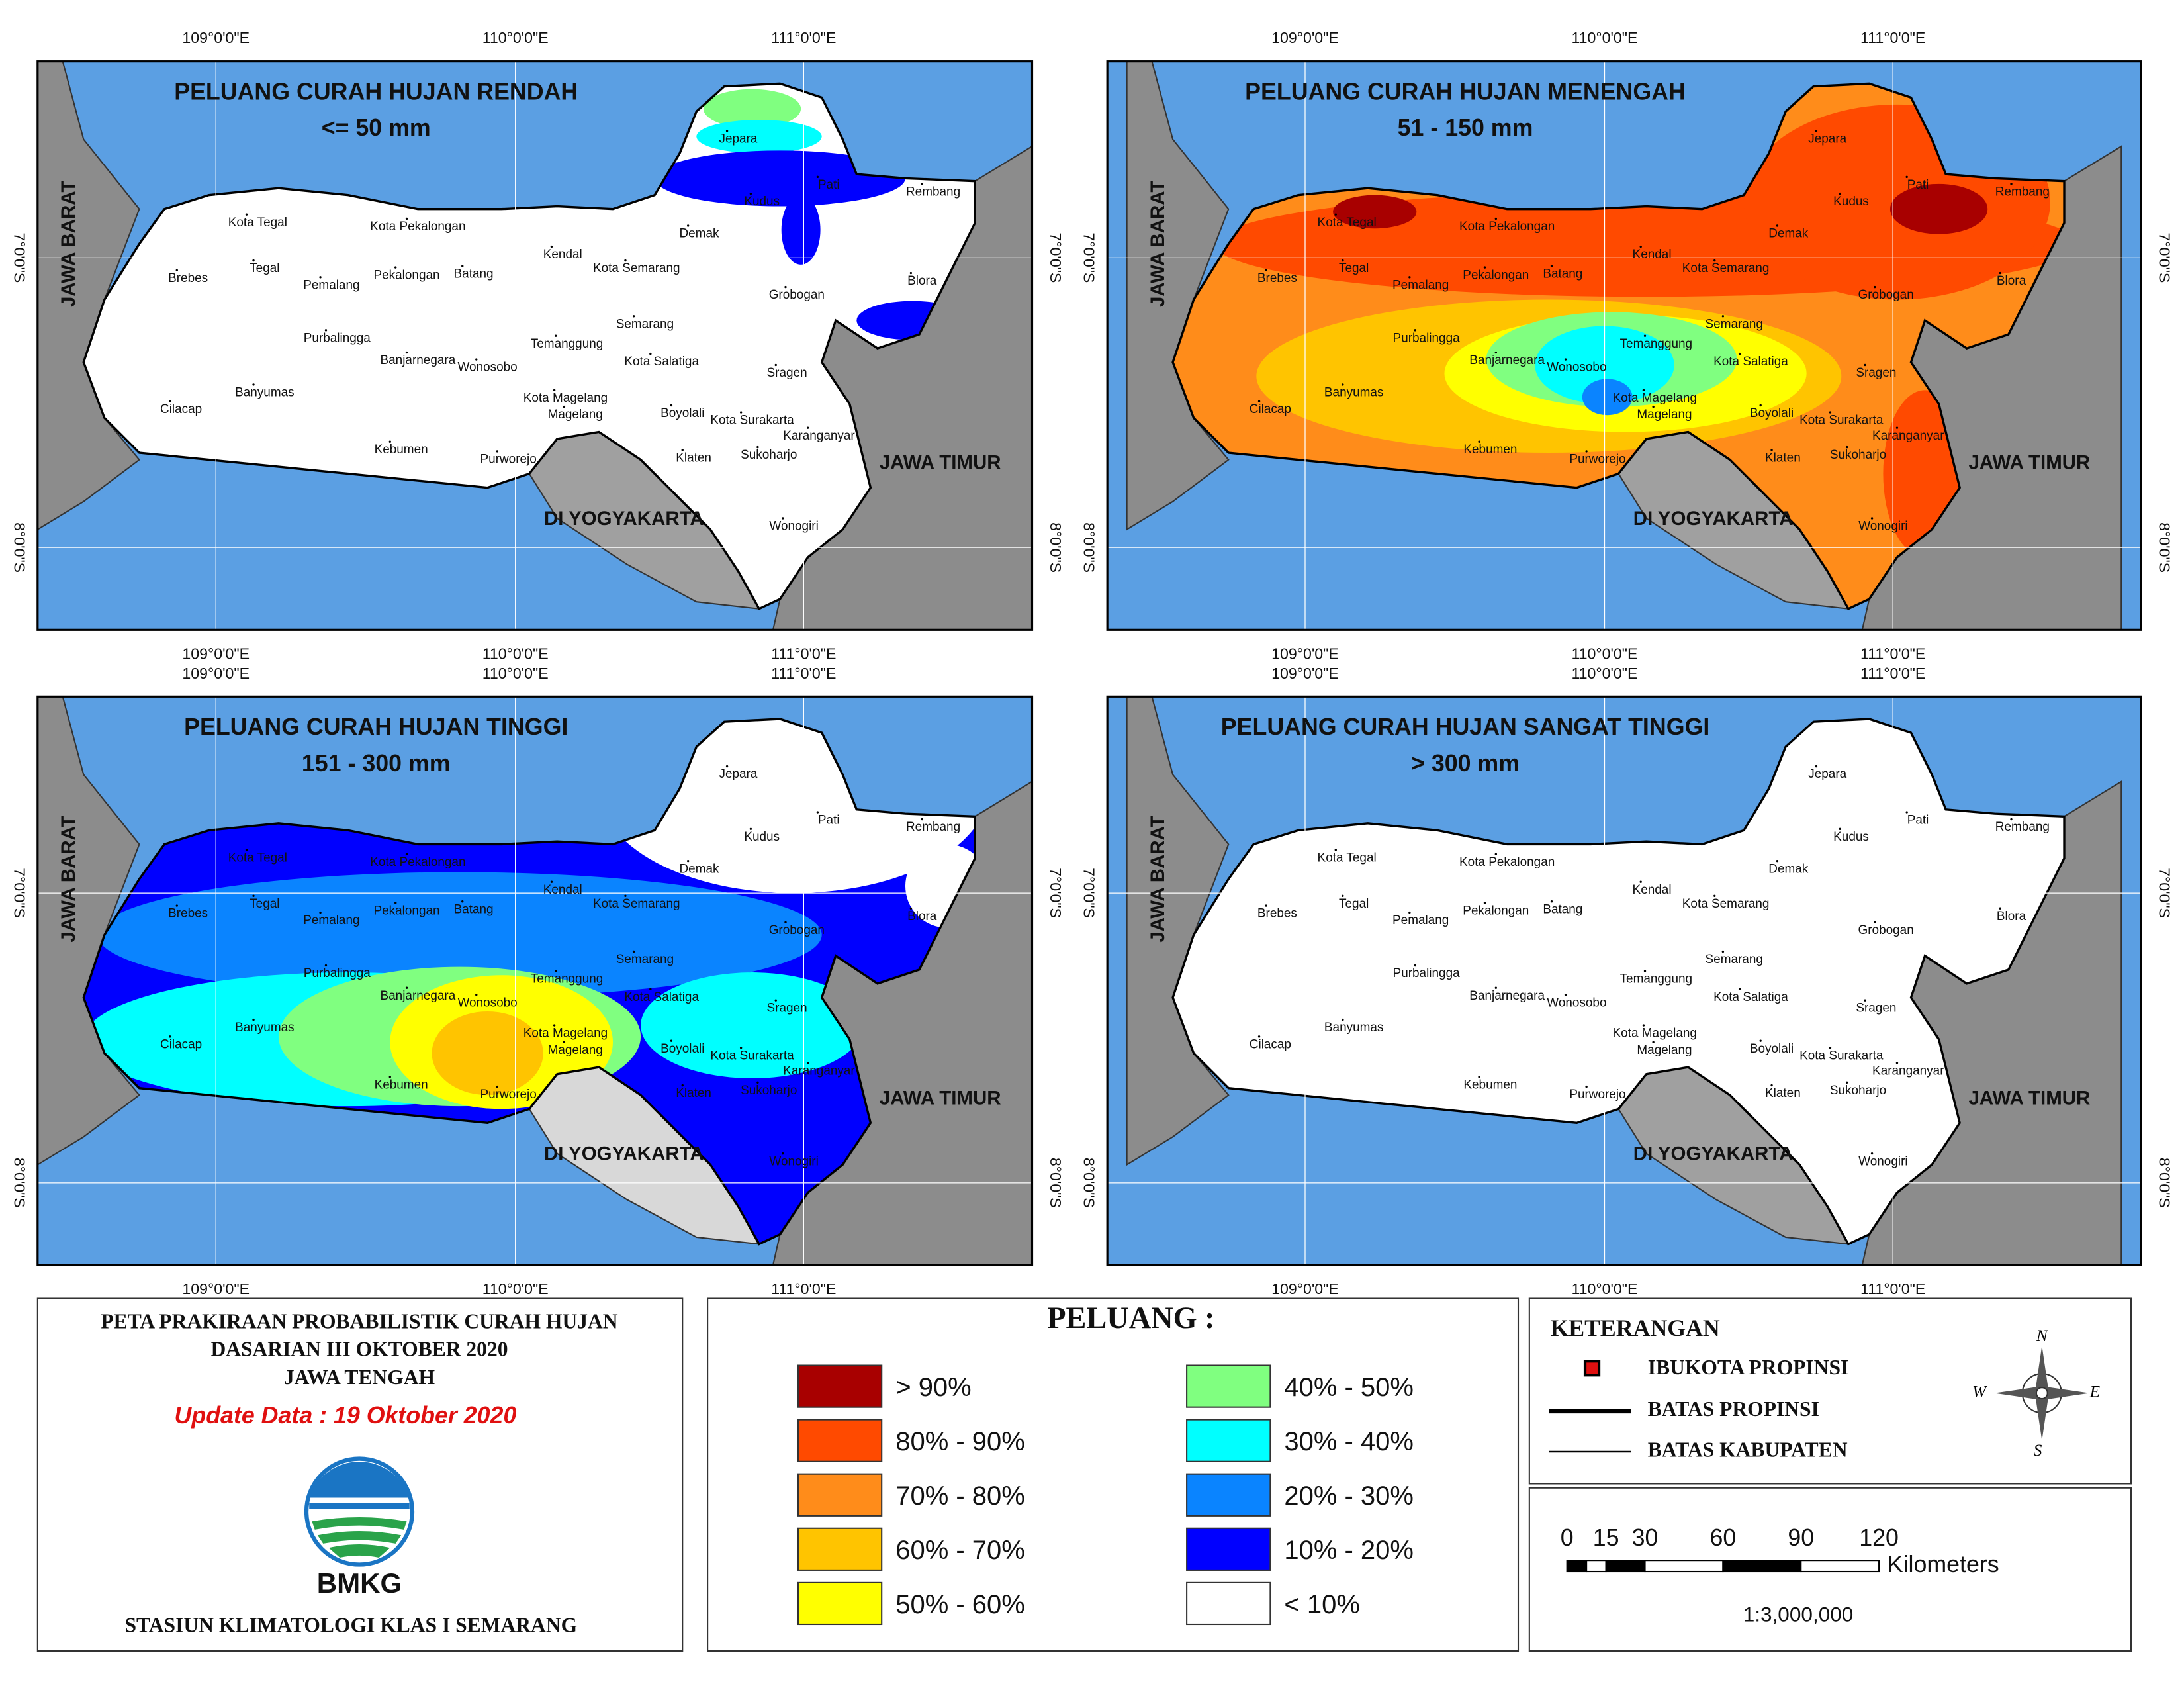 The image size is (2184, 1688). Describe the element at coordinates (359, 1349) in the screenshot. I see `info-line: DASARIAN III OKTOBER 2020` at that location.